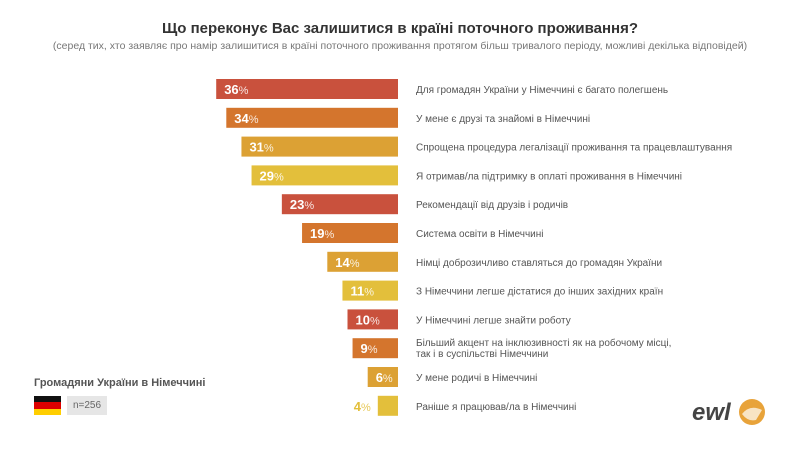 Image resolution: width=800 pixels, height=450 pixels. Describe the element at coordinates (496, 407) in the screenshot. I see `category-label: Раніше я працював/ла в Німеччині` at that location.